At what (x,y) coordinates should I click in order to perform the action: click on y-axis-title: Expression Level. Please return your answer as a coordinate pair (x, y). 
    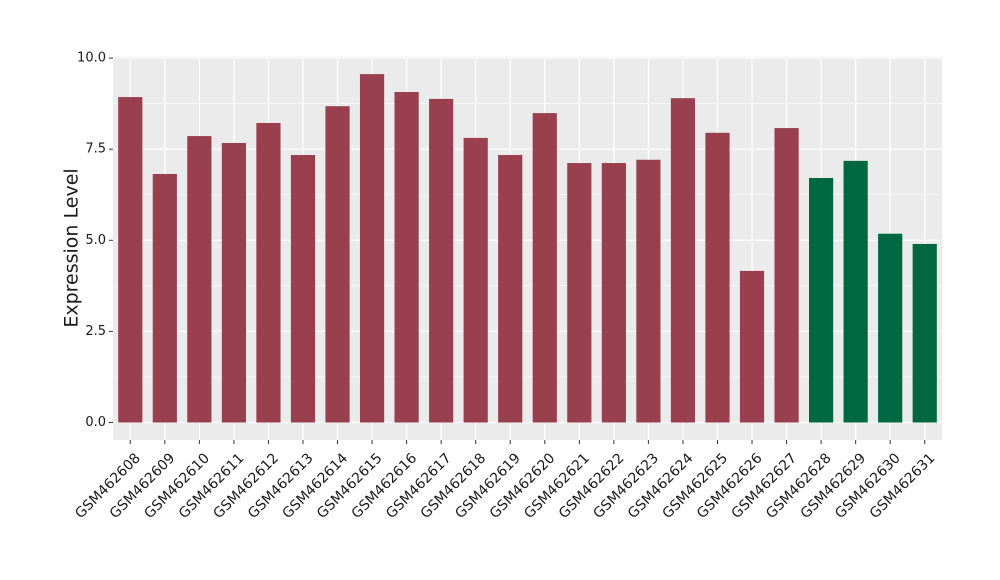
    Looking at the image, I should click on (72, 247).